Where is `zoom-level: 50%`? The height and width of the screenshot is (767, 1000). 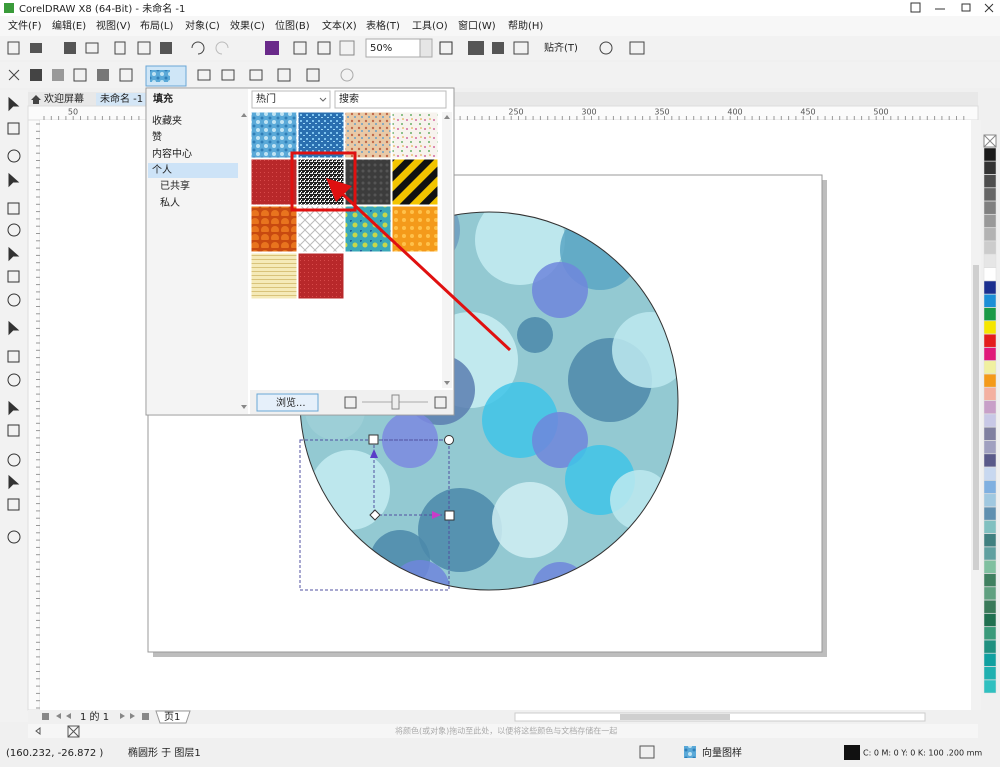
zoom-level: 50% is located at coordinates (381, 48).